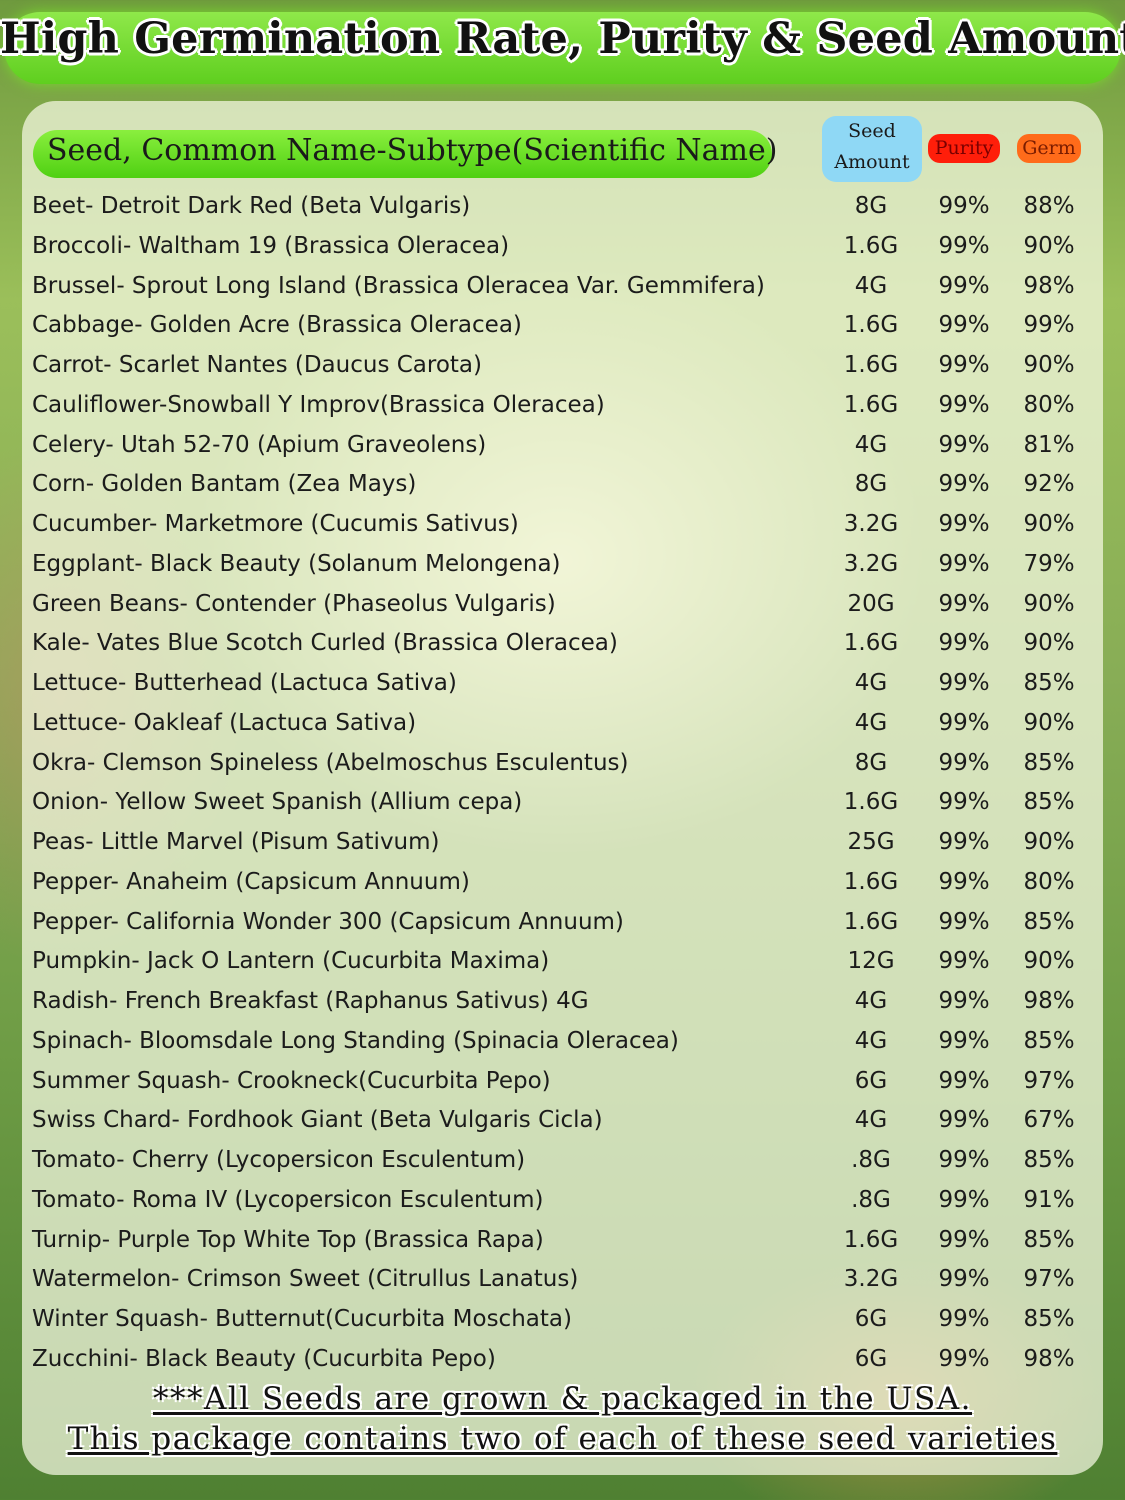 This screenshot has height=1500, width=1125. I want to click on seed-name-cell: Lettuce- Oakleaf (Lactuca Sativa), so click(224, 722).